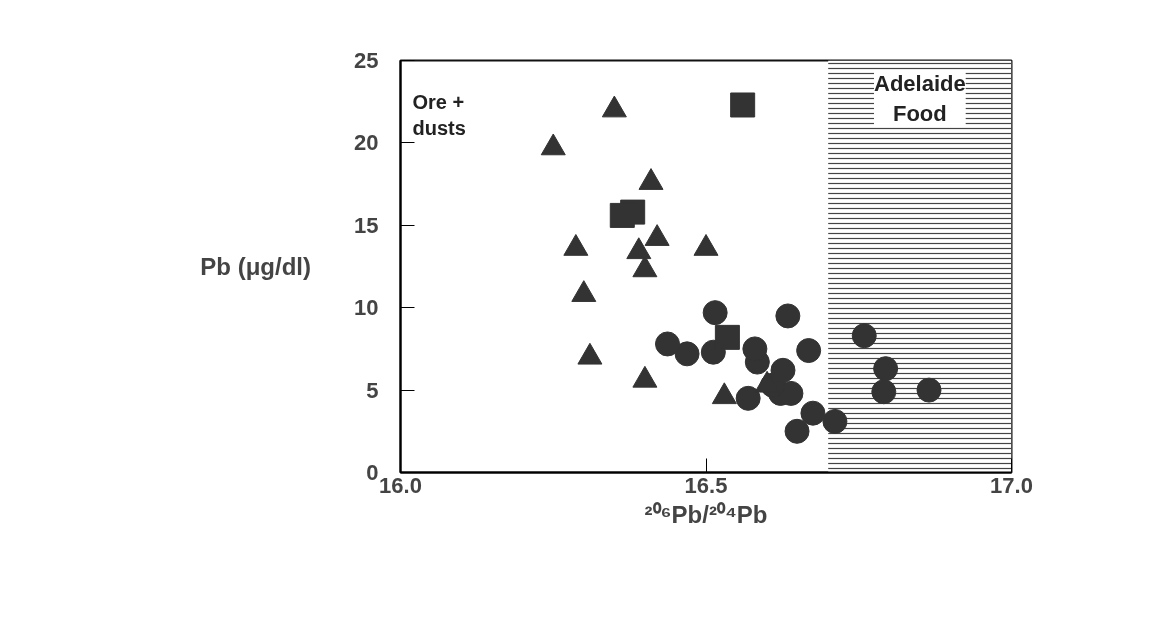 The width and height of the screenshot is (1171, 617). What do you see at coordinates (372, 390) in the screenshot?
I see `y-tick-label: 5` at bounding box center [372, 390].